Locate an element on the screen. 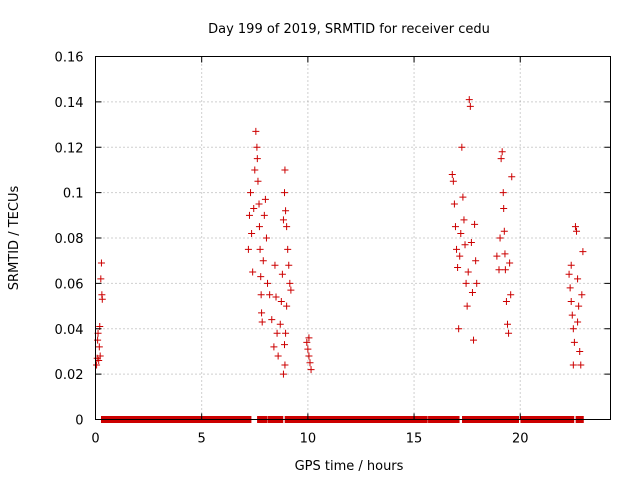 This screenshot has height=480, width=640. y-tick-label: 0.06 is located at coordinates (69, 284).